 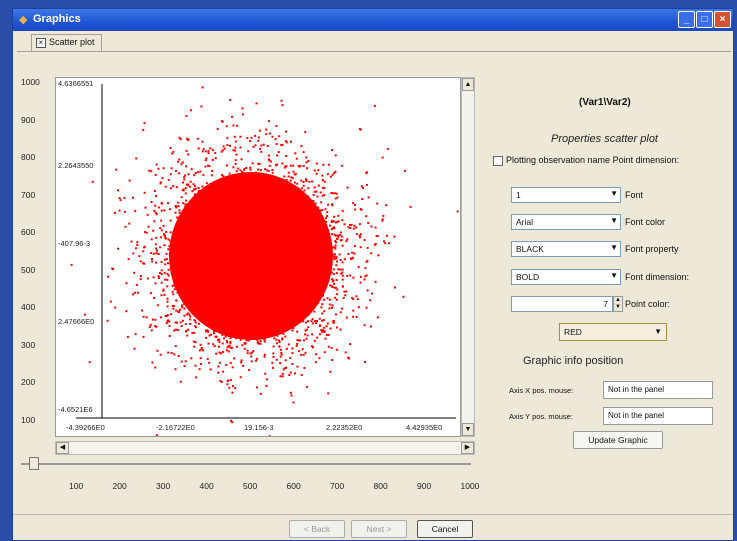 What do you see at coordinates (566, 195) in the screenshot?
I see `font-size-combo: 1 ▼` at bounding box center [566, 195].